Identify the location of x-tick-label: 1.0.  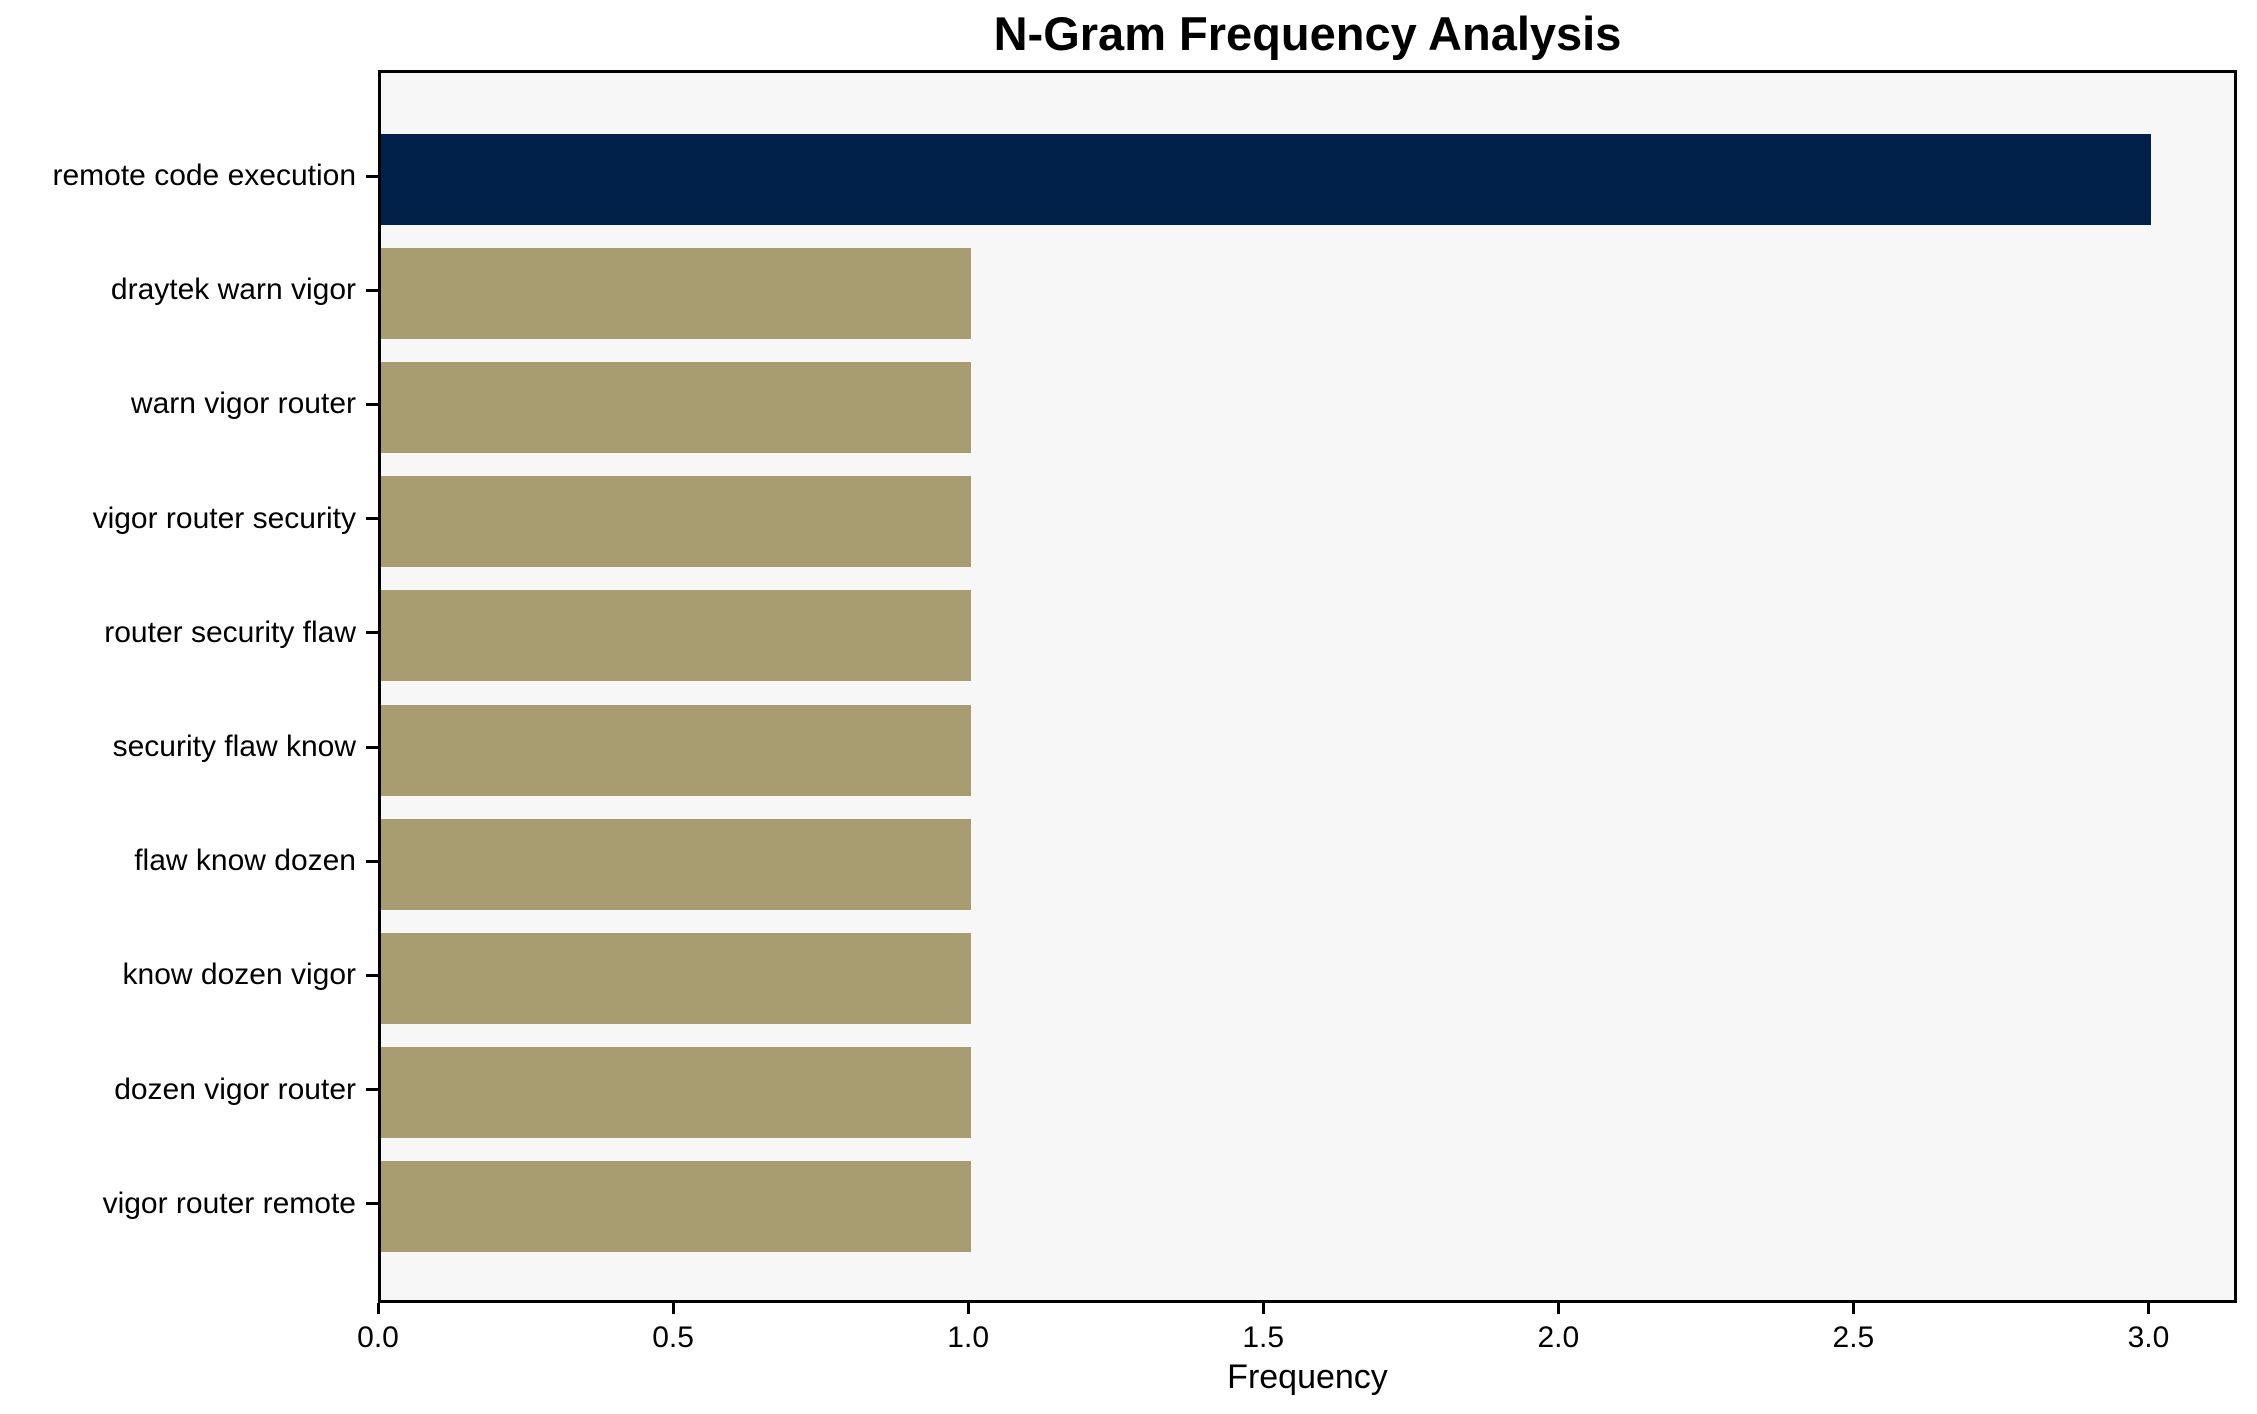
(968, 1337).